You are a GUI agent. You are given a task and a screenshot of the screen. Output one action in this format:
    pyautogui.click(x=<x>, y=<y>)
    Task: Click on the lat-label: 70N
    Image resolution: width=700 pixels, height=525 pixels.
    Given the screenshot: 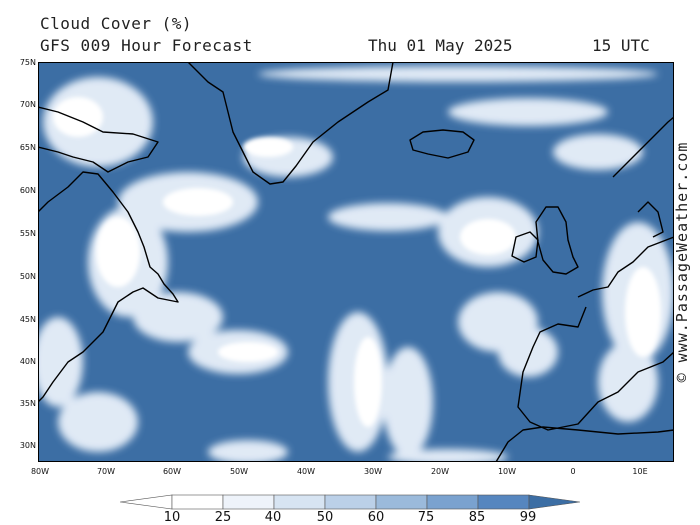 What is the action you would take?
    pyautogui.click(x=27, y=104)
    